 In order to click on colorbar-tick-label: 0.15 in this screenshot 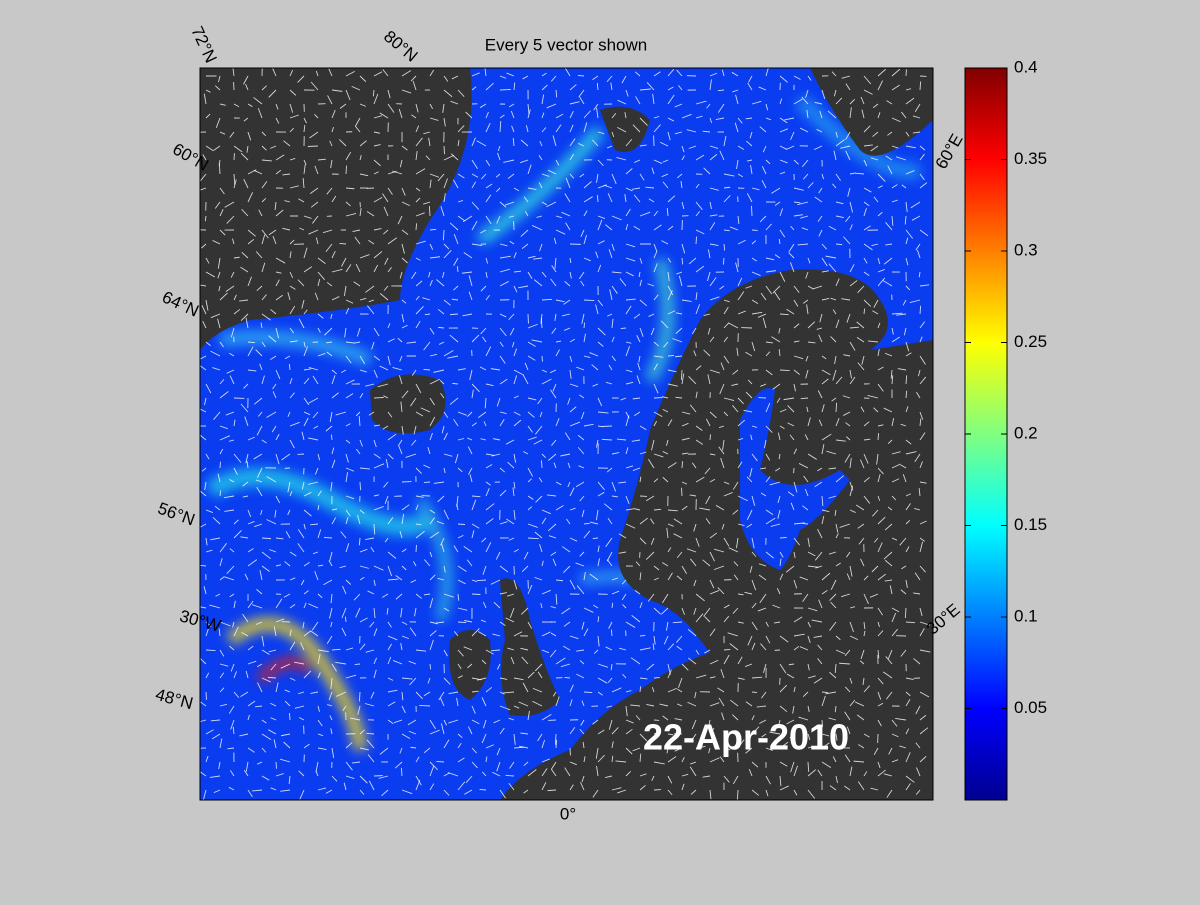, I will do `click(1030, 524)`.